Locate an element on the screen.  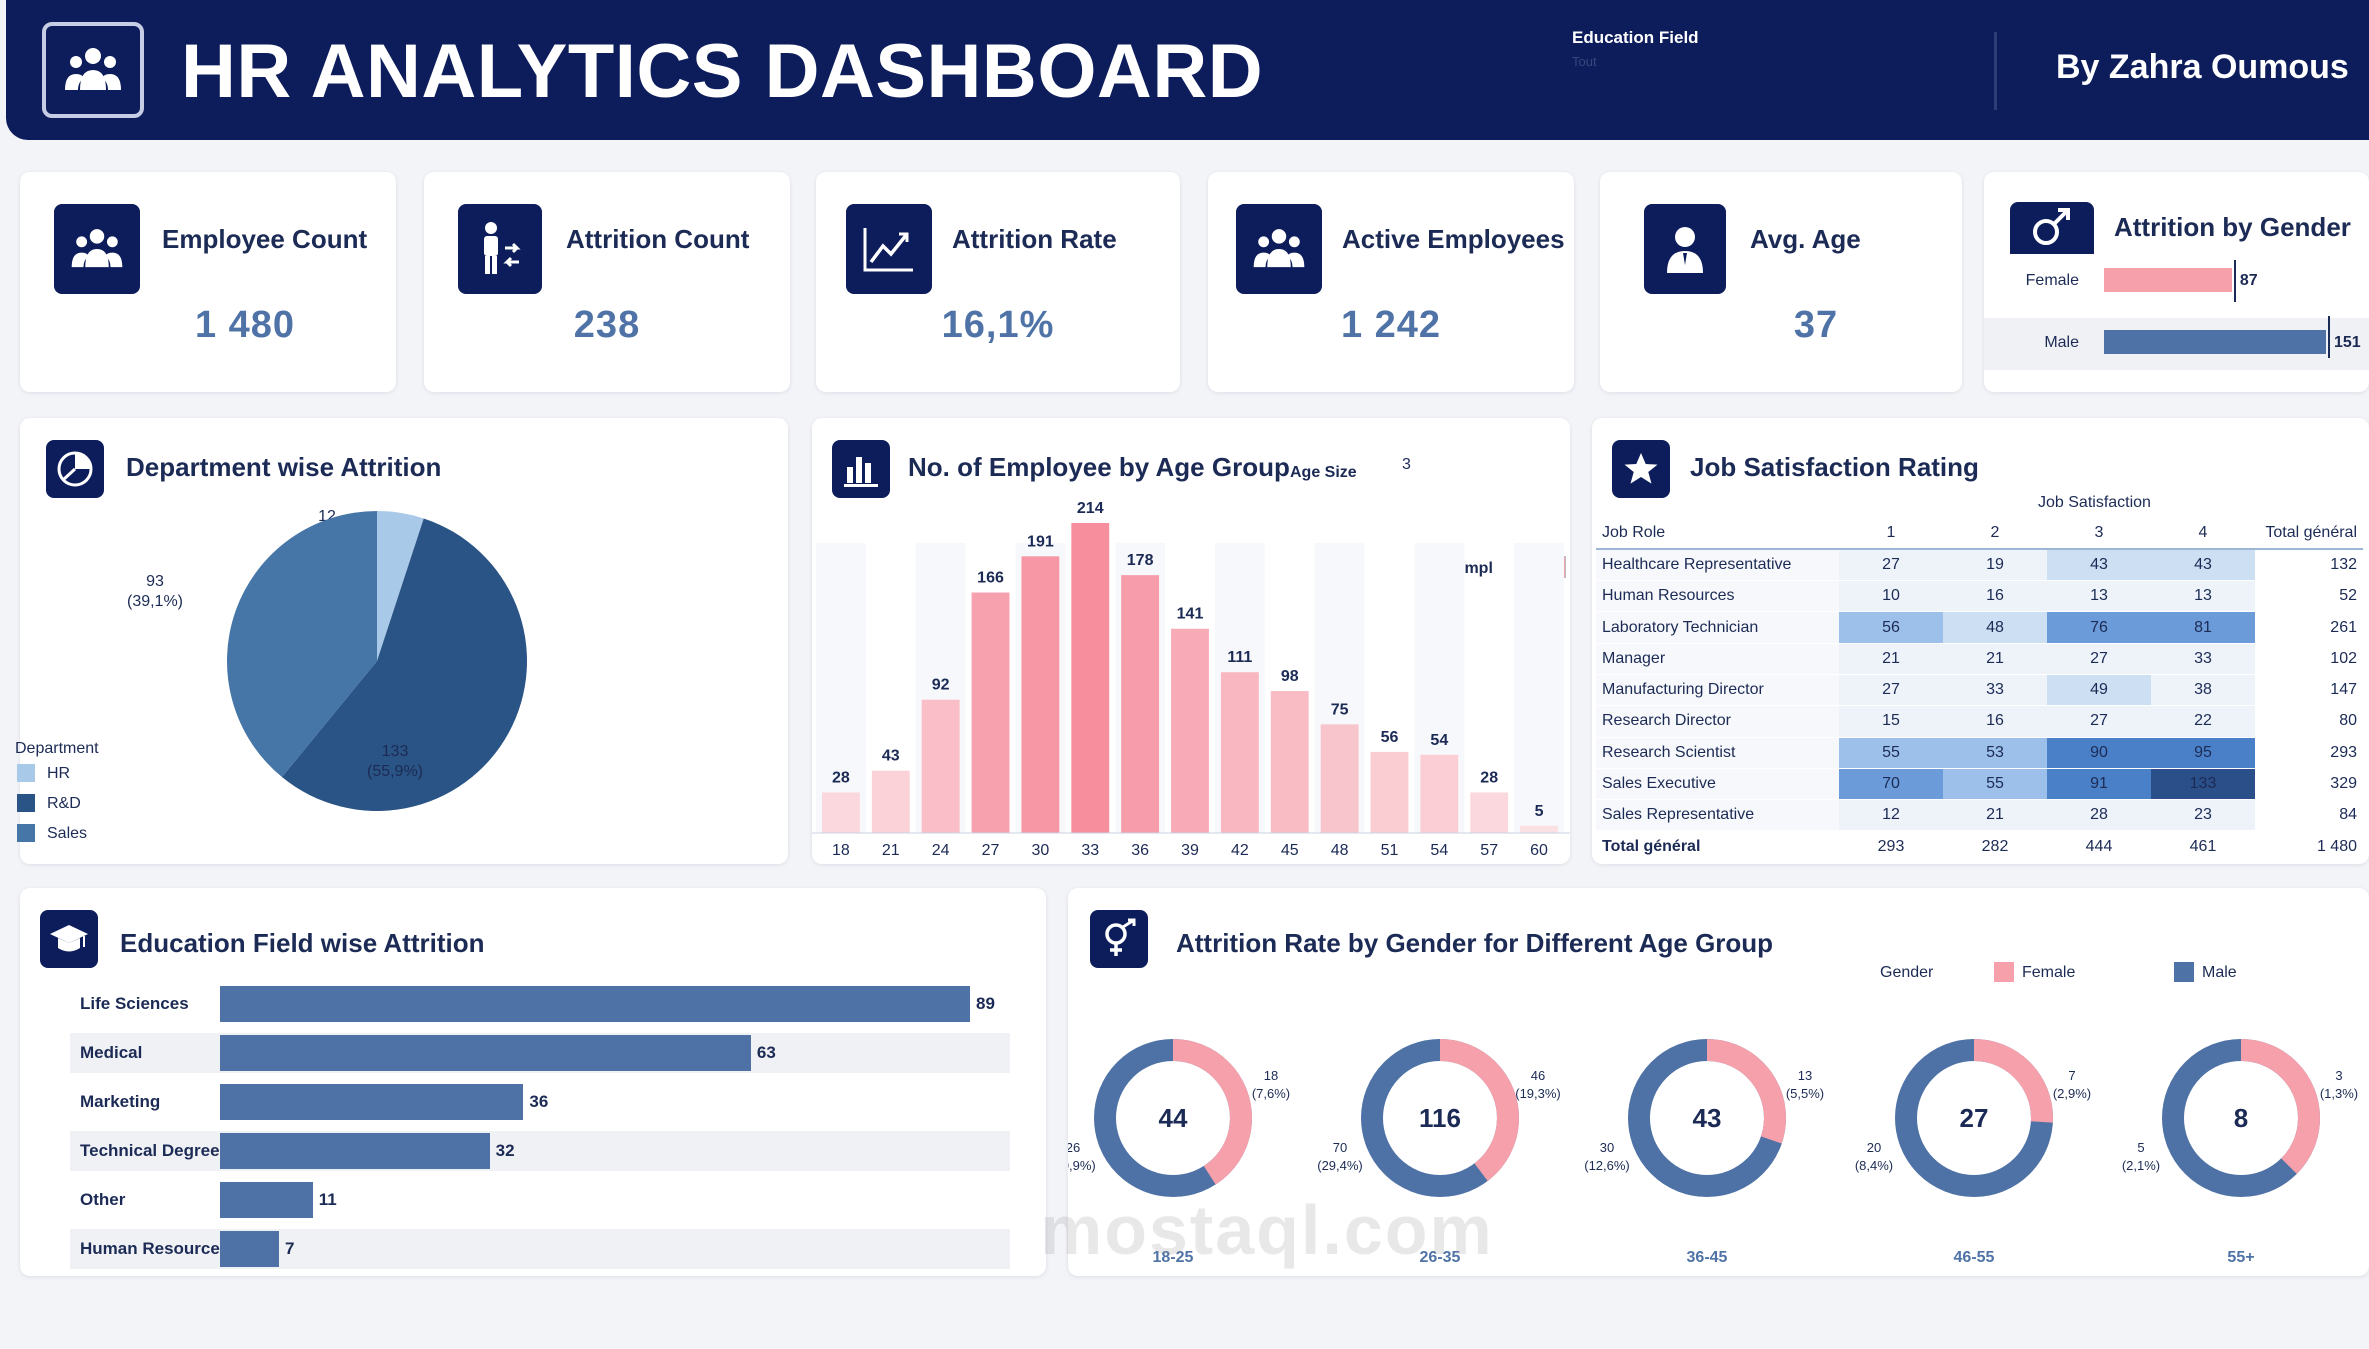
row-total-cell: 293 is located at coordinates (2309, 753).